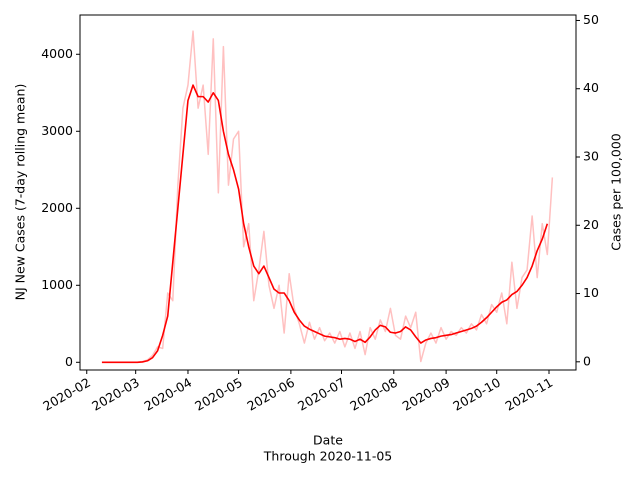  What do you see at coordinates (591, 156) in the screenshot?
I see `y2-tick-label: 30` at bounding box center [591, 156].